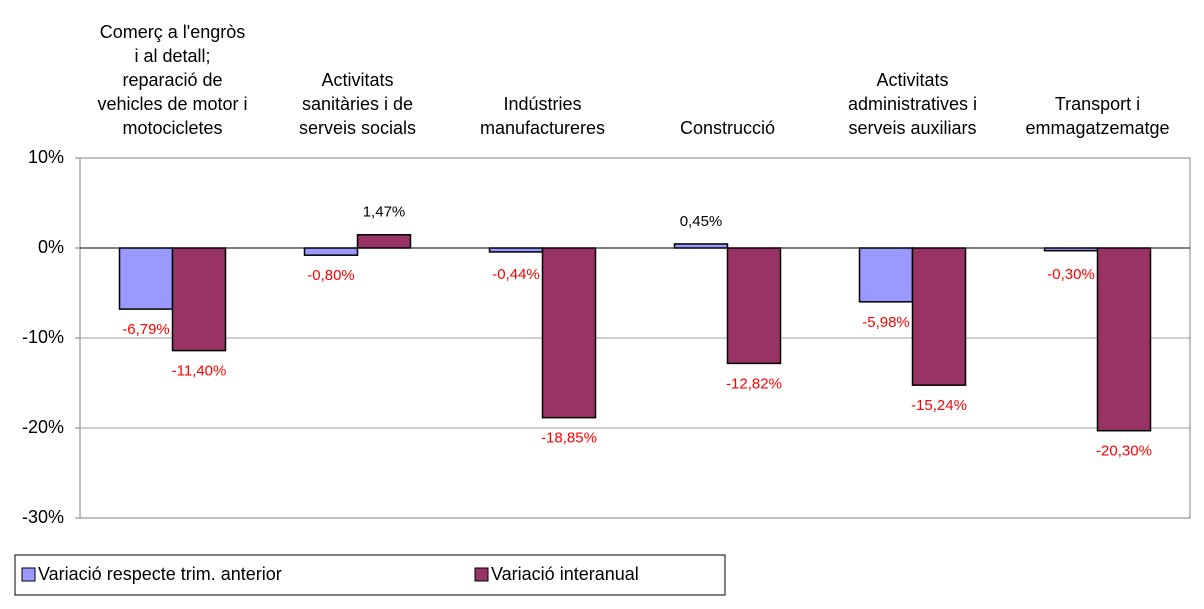 The height and width of the screenshot is (609, 1204). Describe the element at coordinates (727, 128) in the screenshot. I see `category-label: Construcció` at that location.